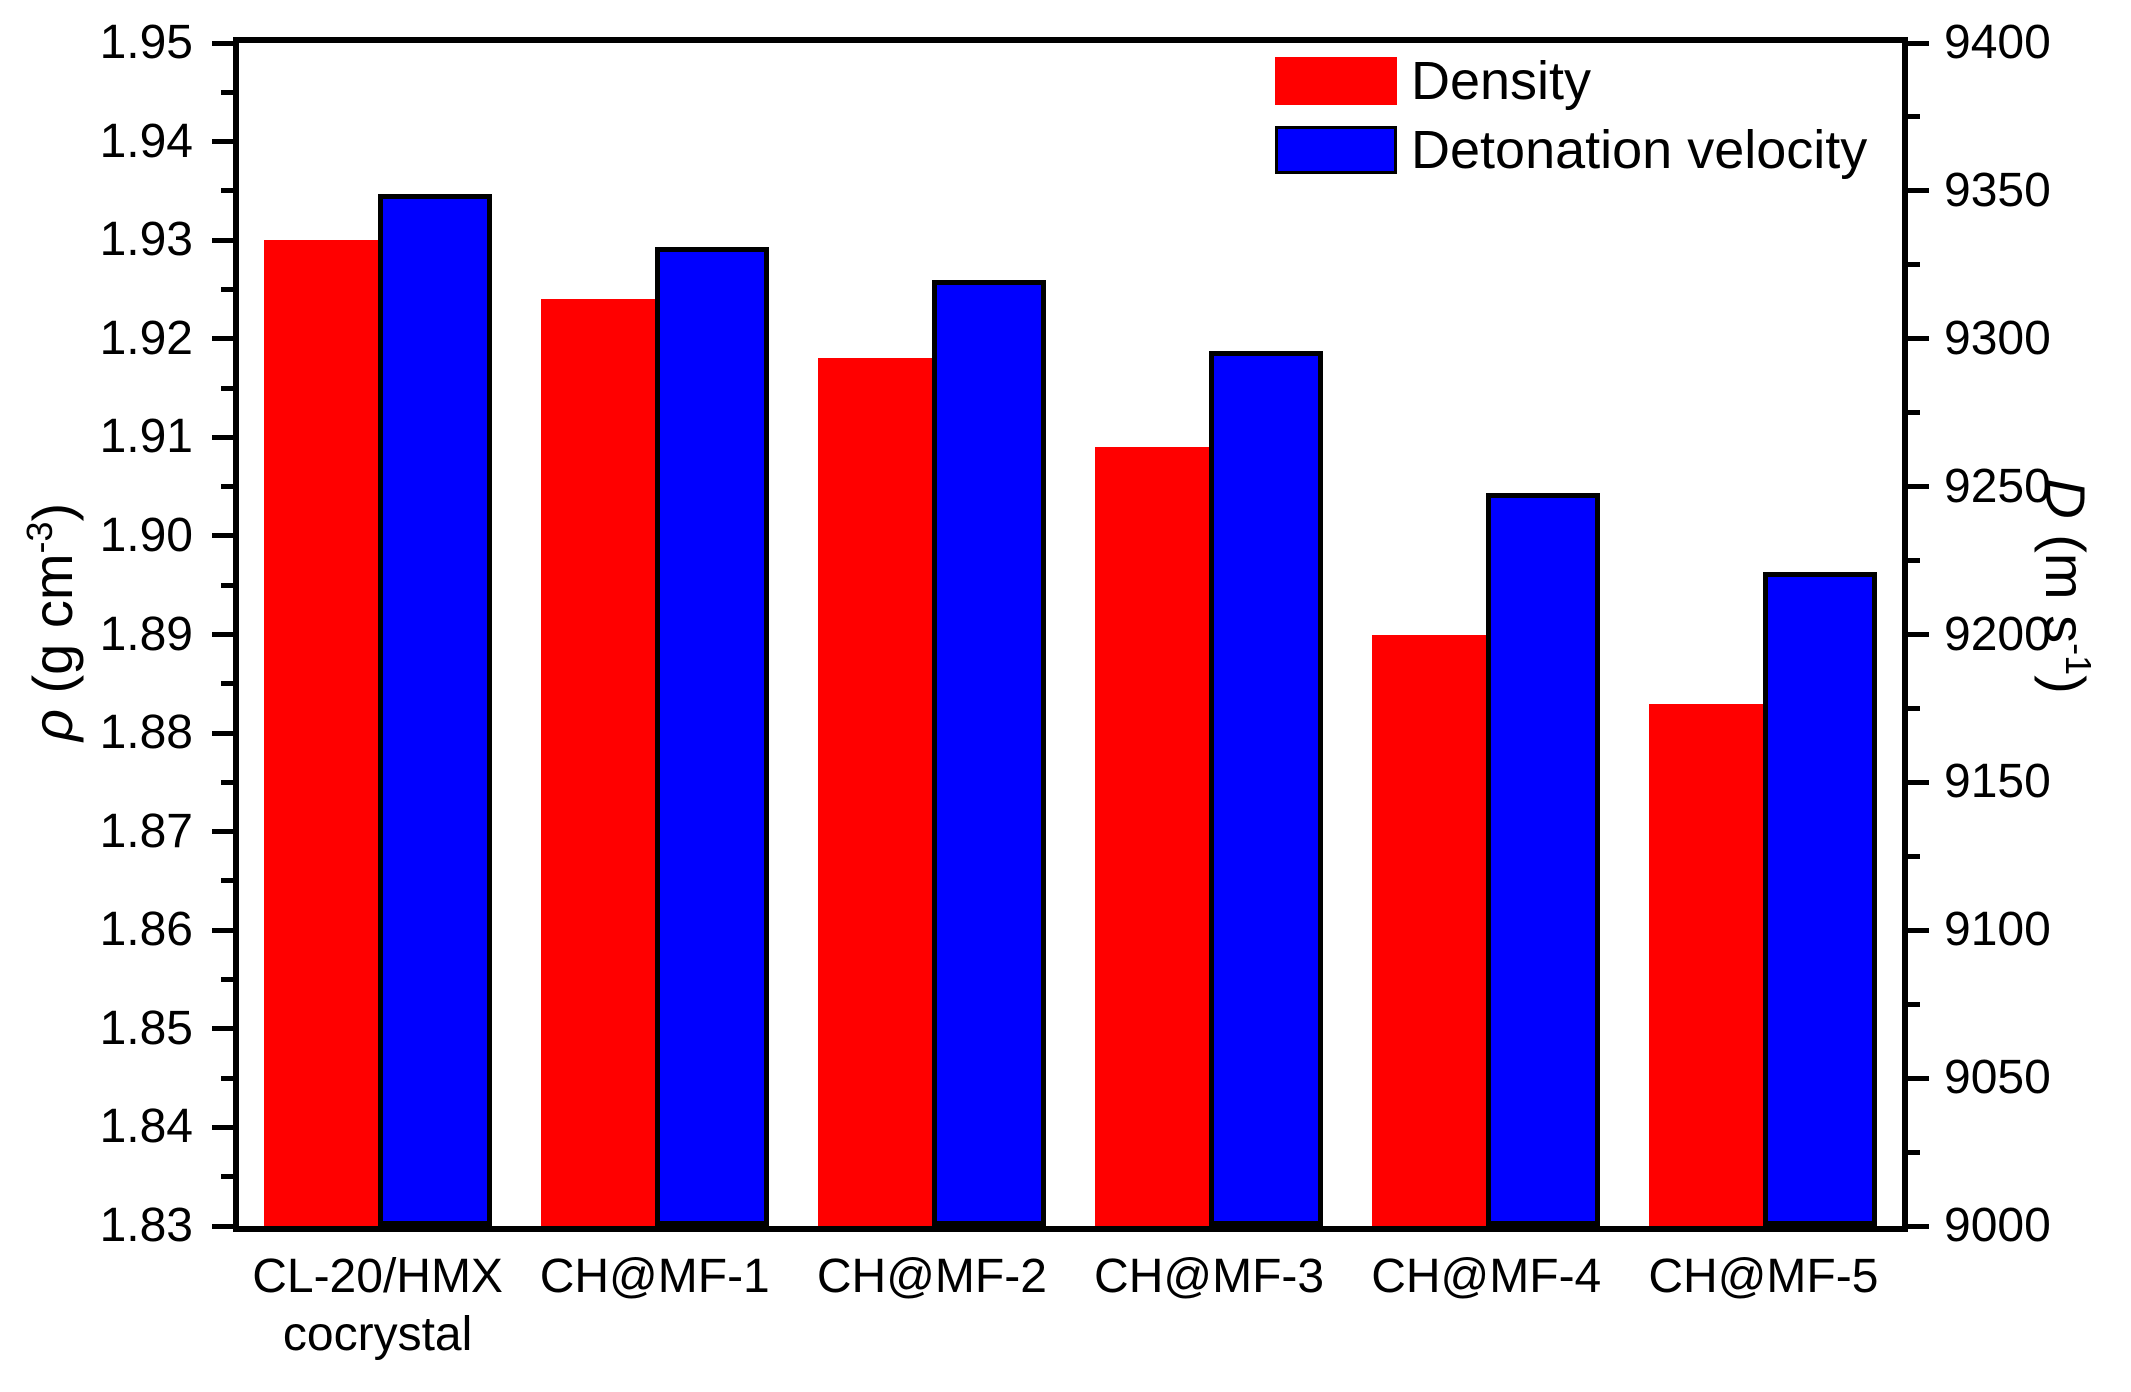 This screenshot has width=2131, height=1392. Describe the element at coordinates (377, 1276) in the screenshot. I see `x-axis-category-label-line: CL-20/HMX` at that location.